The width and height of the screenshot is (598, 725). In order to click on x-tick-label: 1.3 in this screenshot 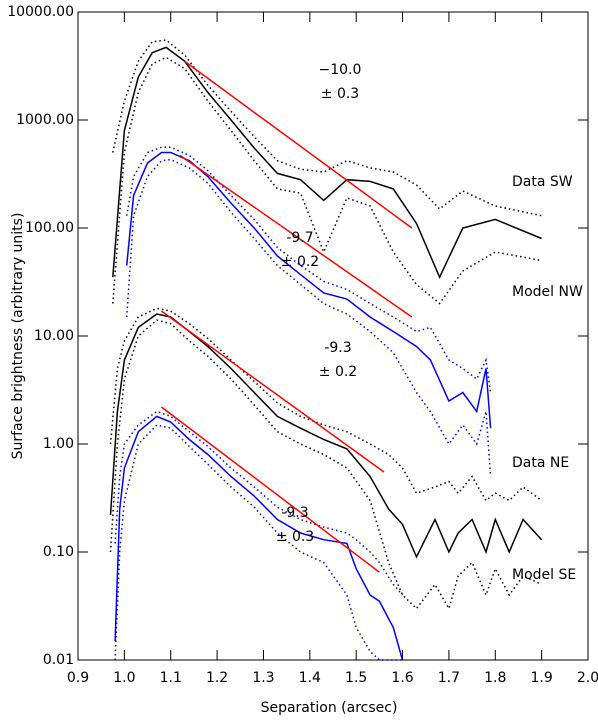, I will do `click(263, 678)`.